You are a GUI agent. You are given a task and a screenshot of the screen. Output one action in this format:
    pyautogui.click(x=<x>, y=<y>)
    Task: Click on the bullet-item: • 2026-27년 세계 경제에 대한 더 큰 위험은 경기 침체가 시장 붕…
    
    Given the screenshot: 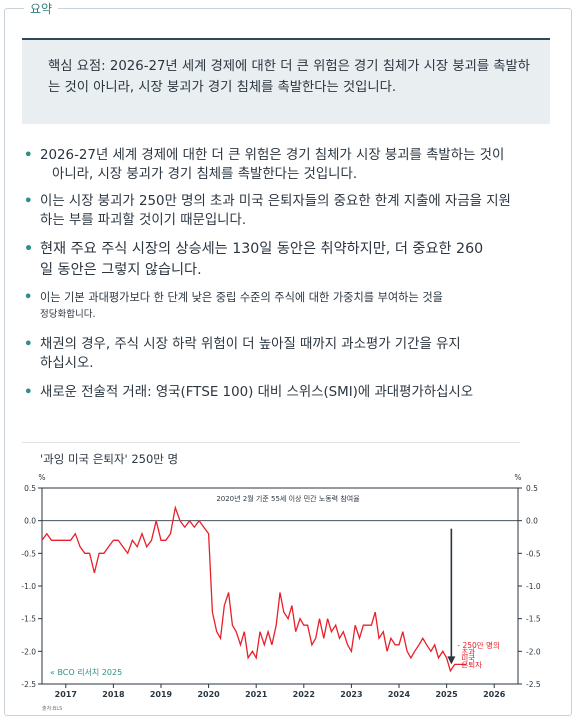 What is the action you would take?
    pyautogui.click(x=263, y=165)
    